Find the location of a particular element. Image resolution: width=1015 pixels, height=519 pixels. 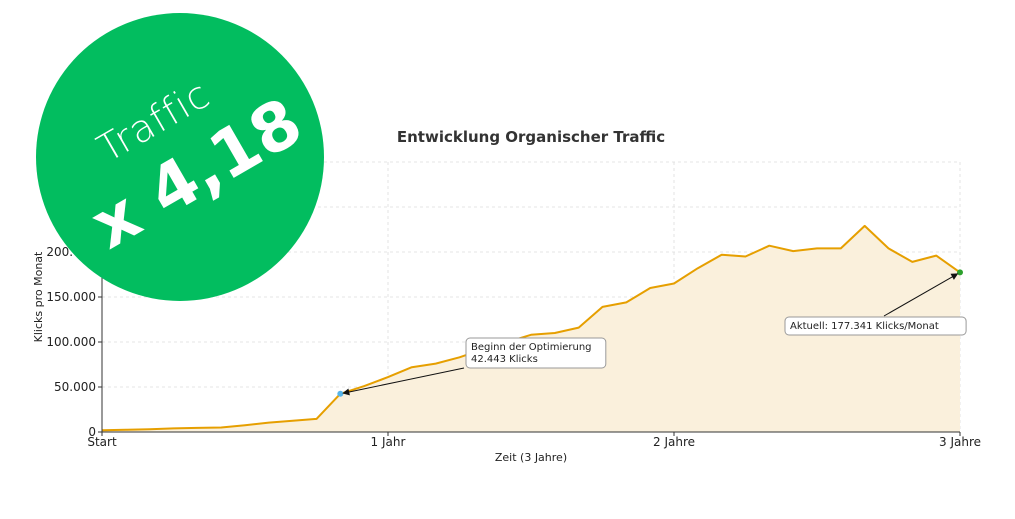

y-tick-label: 150.000 is located at coordinates (71, 297).